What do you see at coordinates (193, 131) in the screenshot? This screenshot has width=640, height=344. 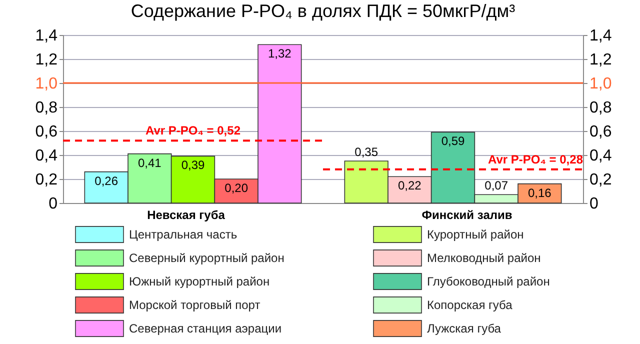 I see `ref-line-label: Avr P-PO₄ = 0,52` at bounding box center [193, 131].